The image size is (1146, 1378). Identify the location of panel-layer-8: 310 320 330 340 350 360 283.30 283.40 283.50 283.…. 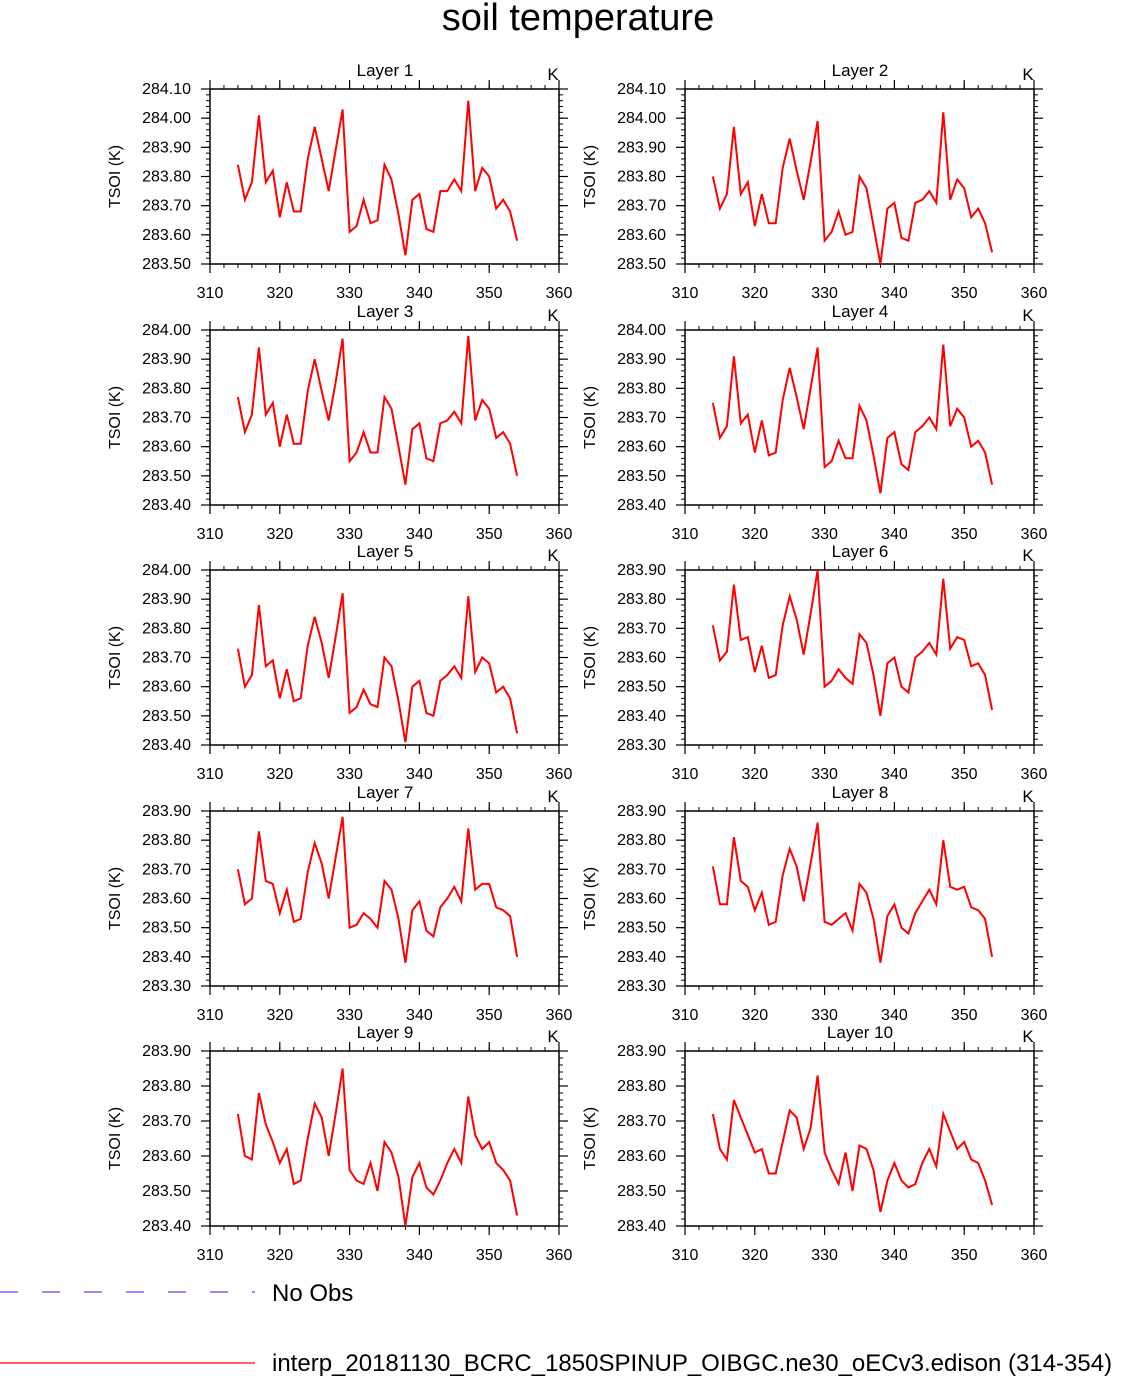
(814, 903).